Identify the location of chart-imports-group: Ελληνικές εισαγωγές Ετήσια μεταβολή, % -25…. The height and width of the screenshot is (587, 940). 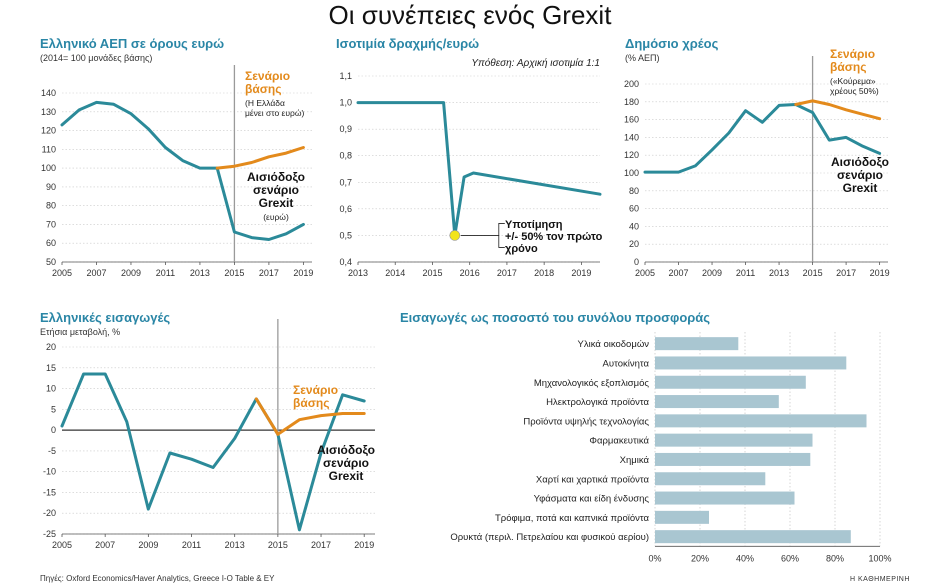
(207, 430).